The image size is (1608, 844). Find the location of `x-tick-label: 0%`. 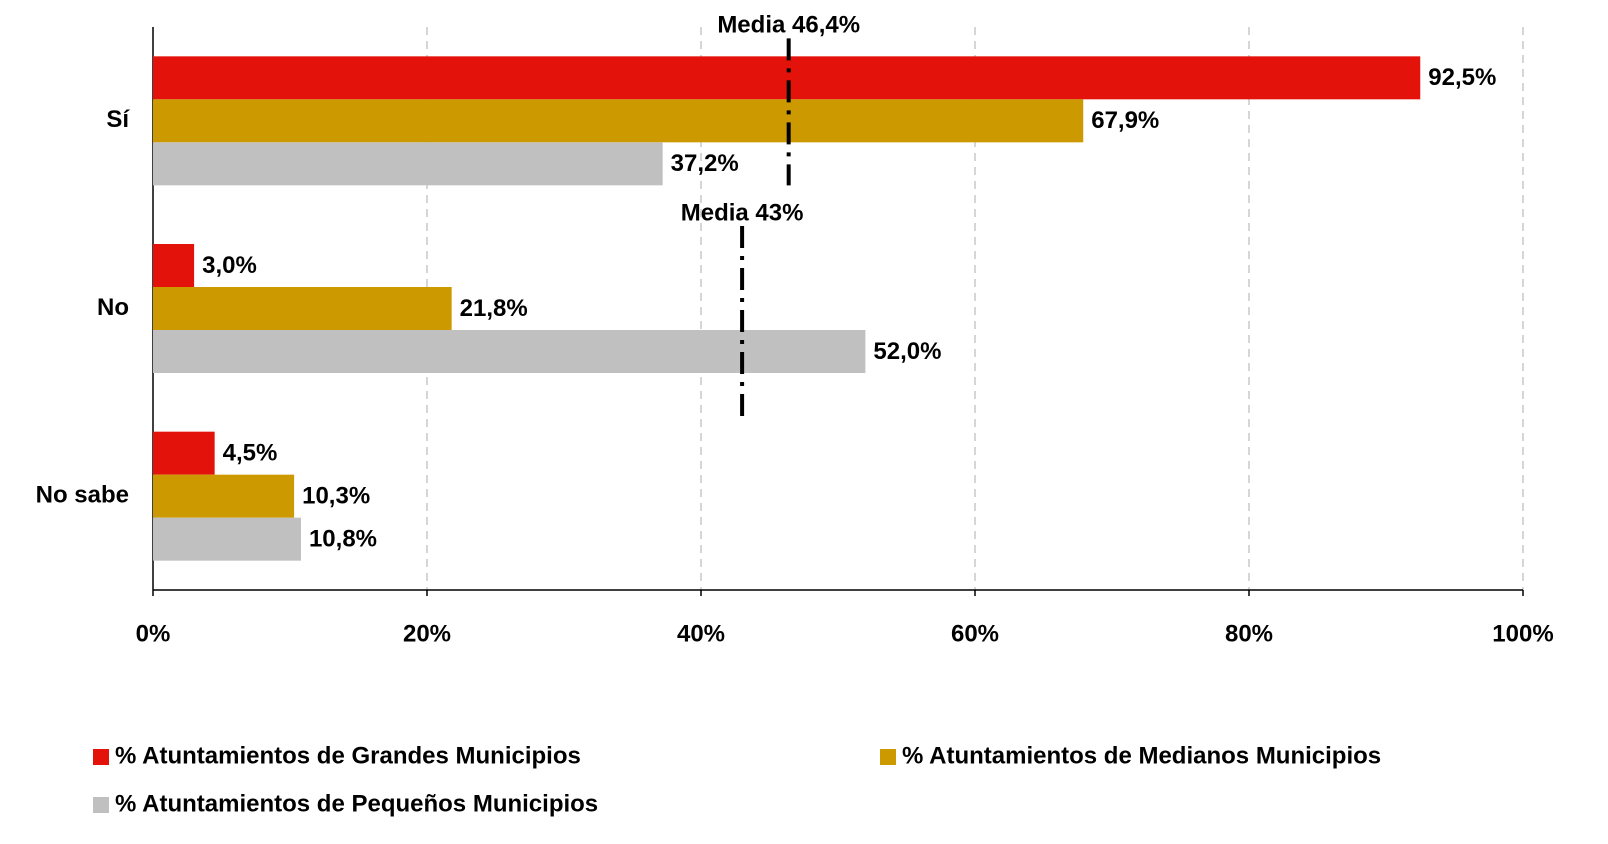

x-tick-label: 0% is located at coordinates (153, 633).